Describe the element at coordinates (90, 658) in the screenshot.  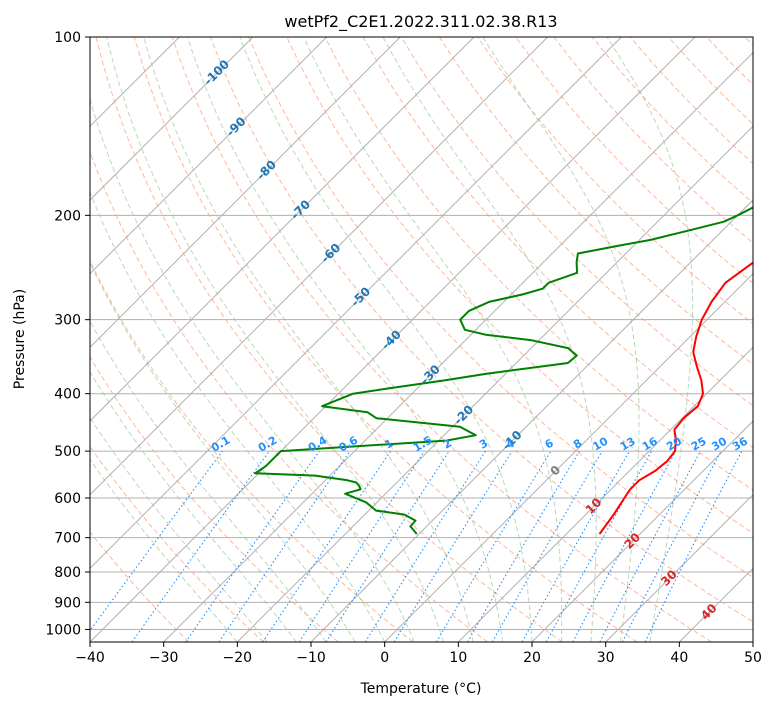
I see `x-tick-label: −40` at that location.